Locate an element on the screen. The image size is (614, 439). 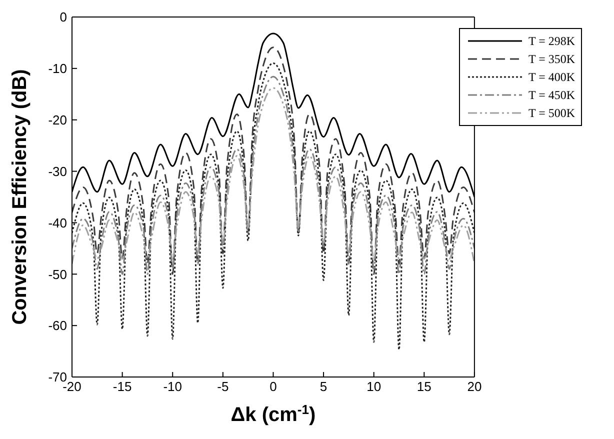
x-tick-label: -5 is located at coordinates (223, 386).